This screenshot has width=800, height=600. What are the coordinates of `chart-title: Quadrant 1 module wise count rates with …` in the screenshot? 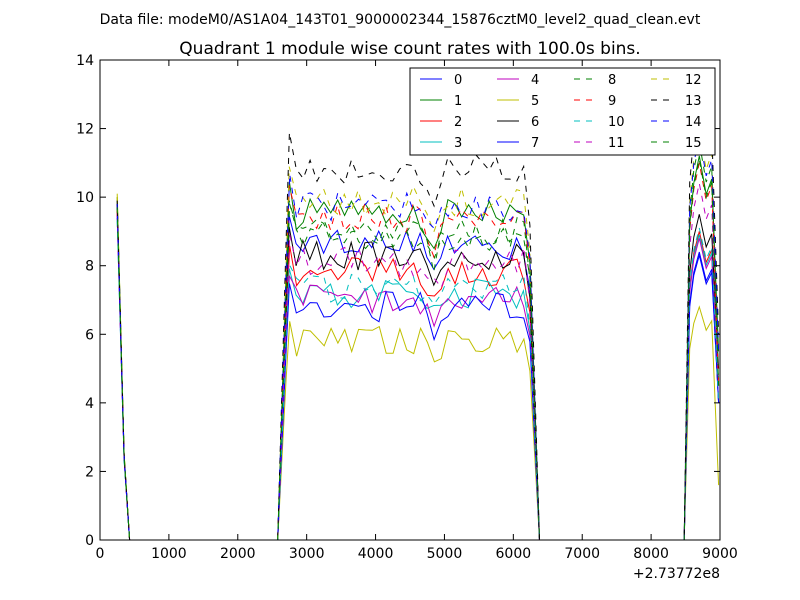 It's located at (409, 49).